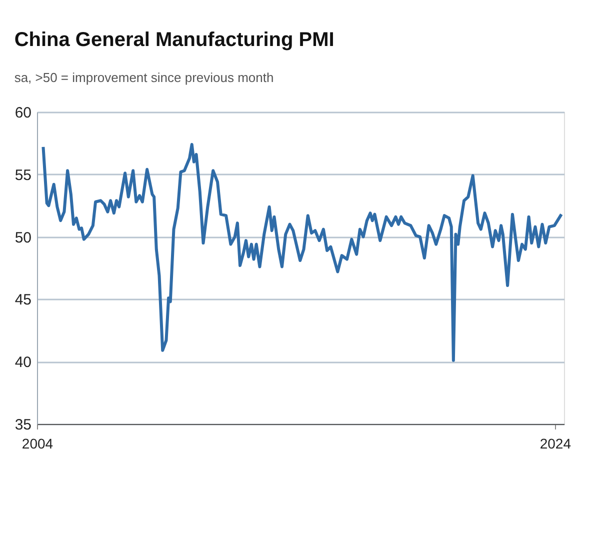 This screenshot has height=541, width=600. I want to click on y-tick-label: 50, so click(23, 237).